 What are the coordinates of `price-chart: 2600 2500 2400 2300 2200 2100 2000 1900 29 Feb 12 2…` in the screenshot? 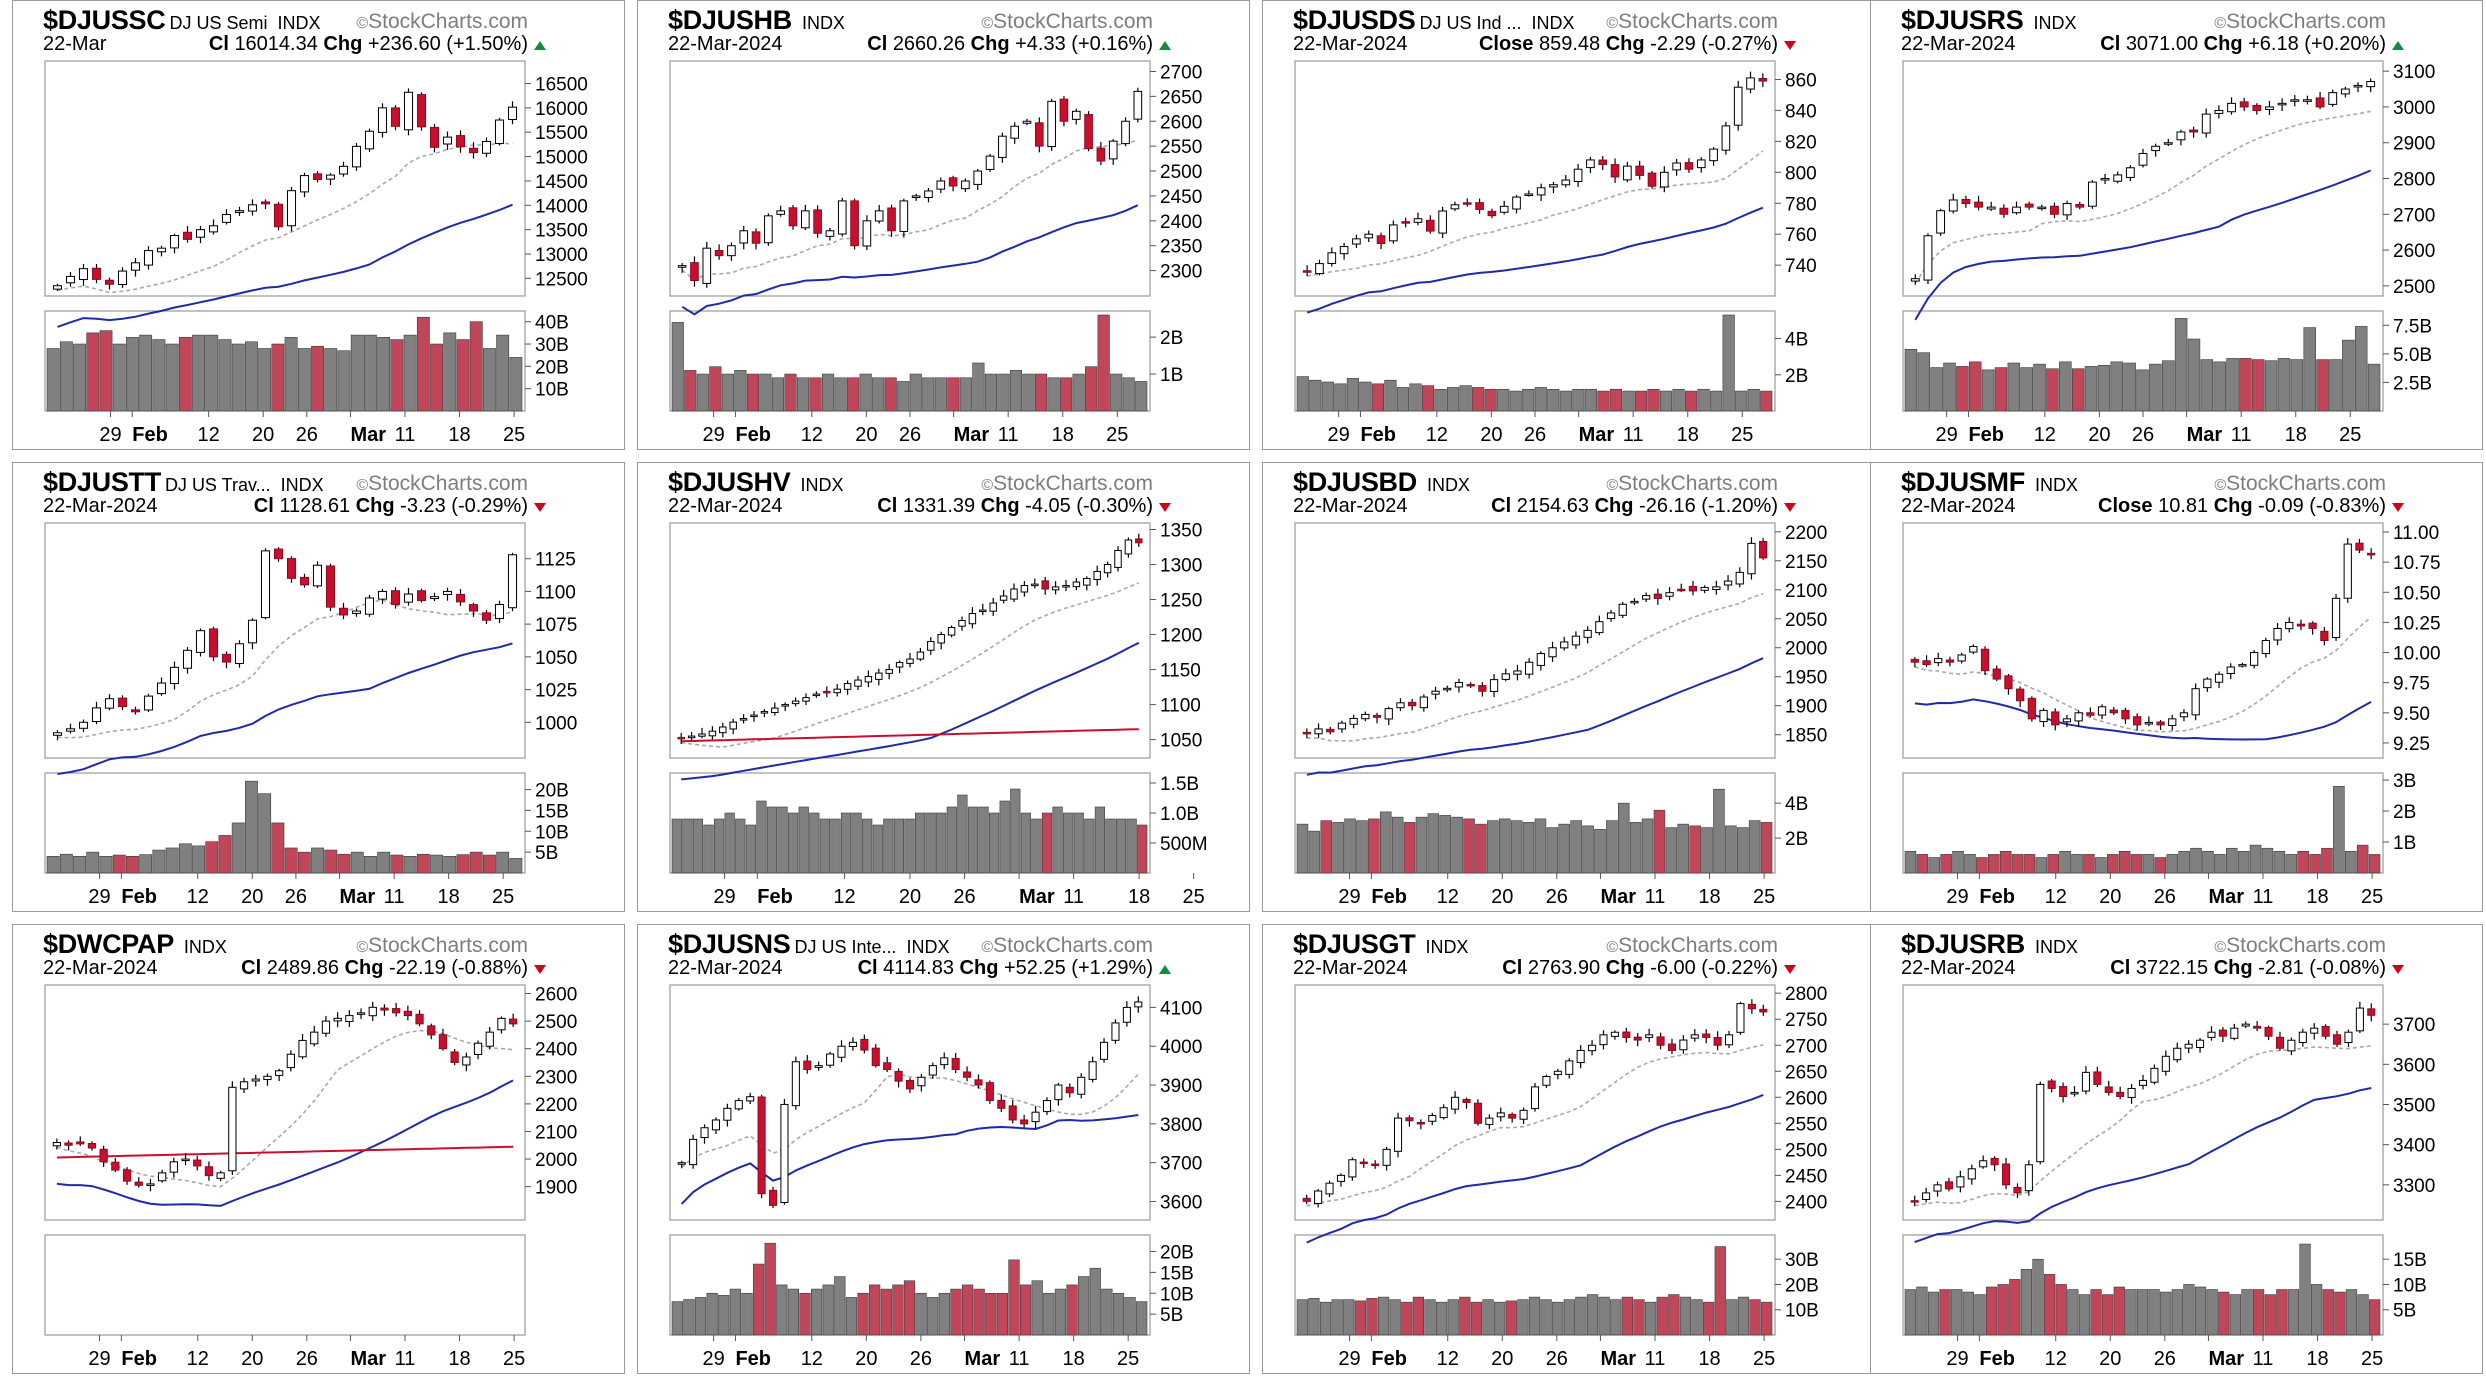 It's located at (310, 1177).